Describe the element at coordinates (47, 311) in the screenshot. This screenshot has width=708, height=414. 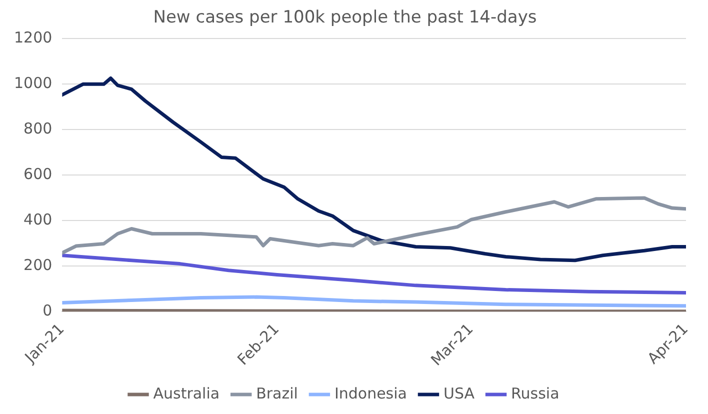
I see `y-tick-label: 0` at that location.